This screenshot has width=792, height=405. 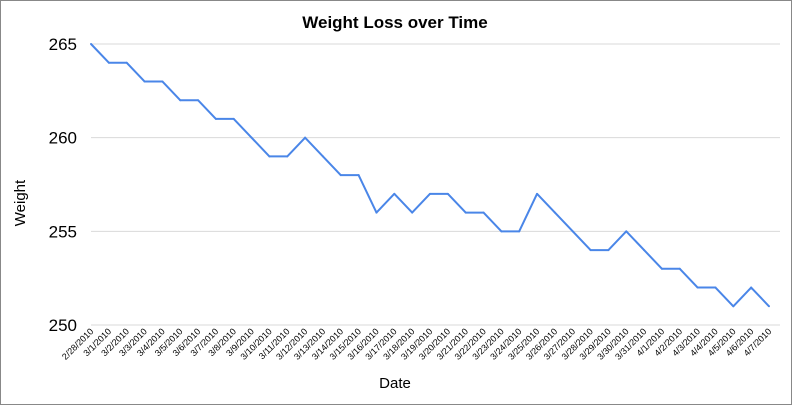 I want to click on y-tick-label: 255, so click(x=63, y=231).